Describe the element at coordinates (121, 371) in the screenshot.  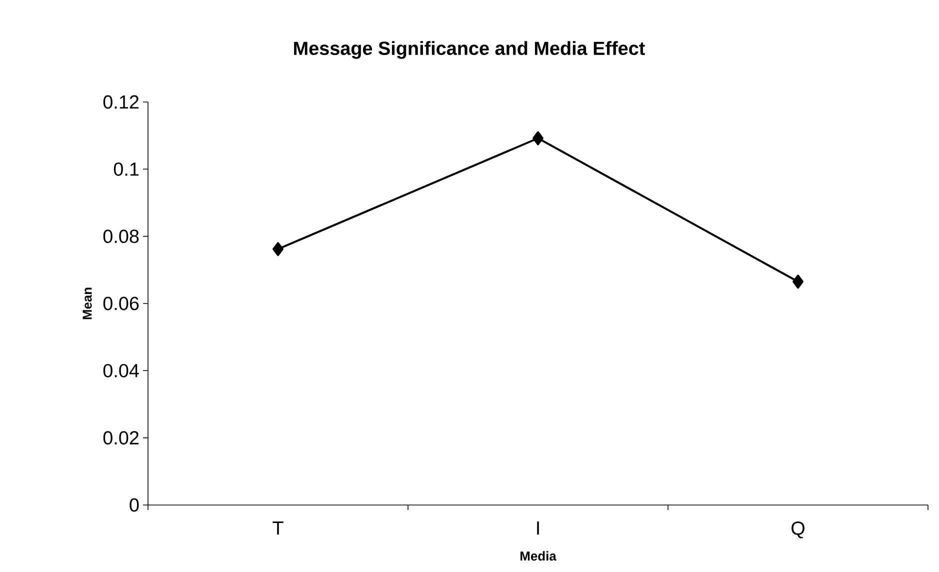
I see `y-tick-label: 0.04` at that location.